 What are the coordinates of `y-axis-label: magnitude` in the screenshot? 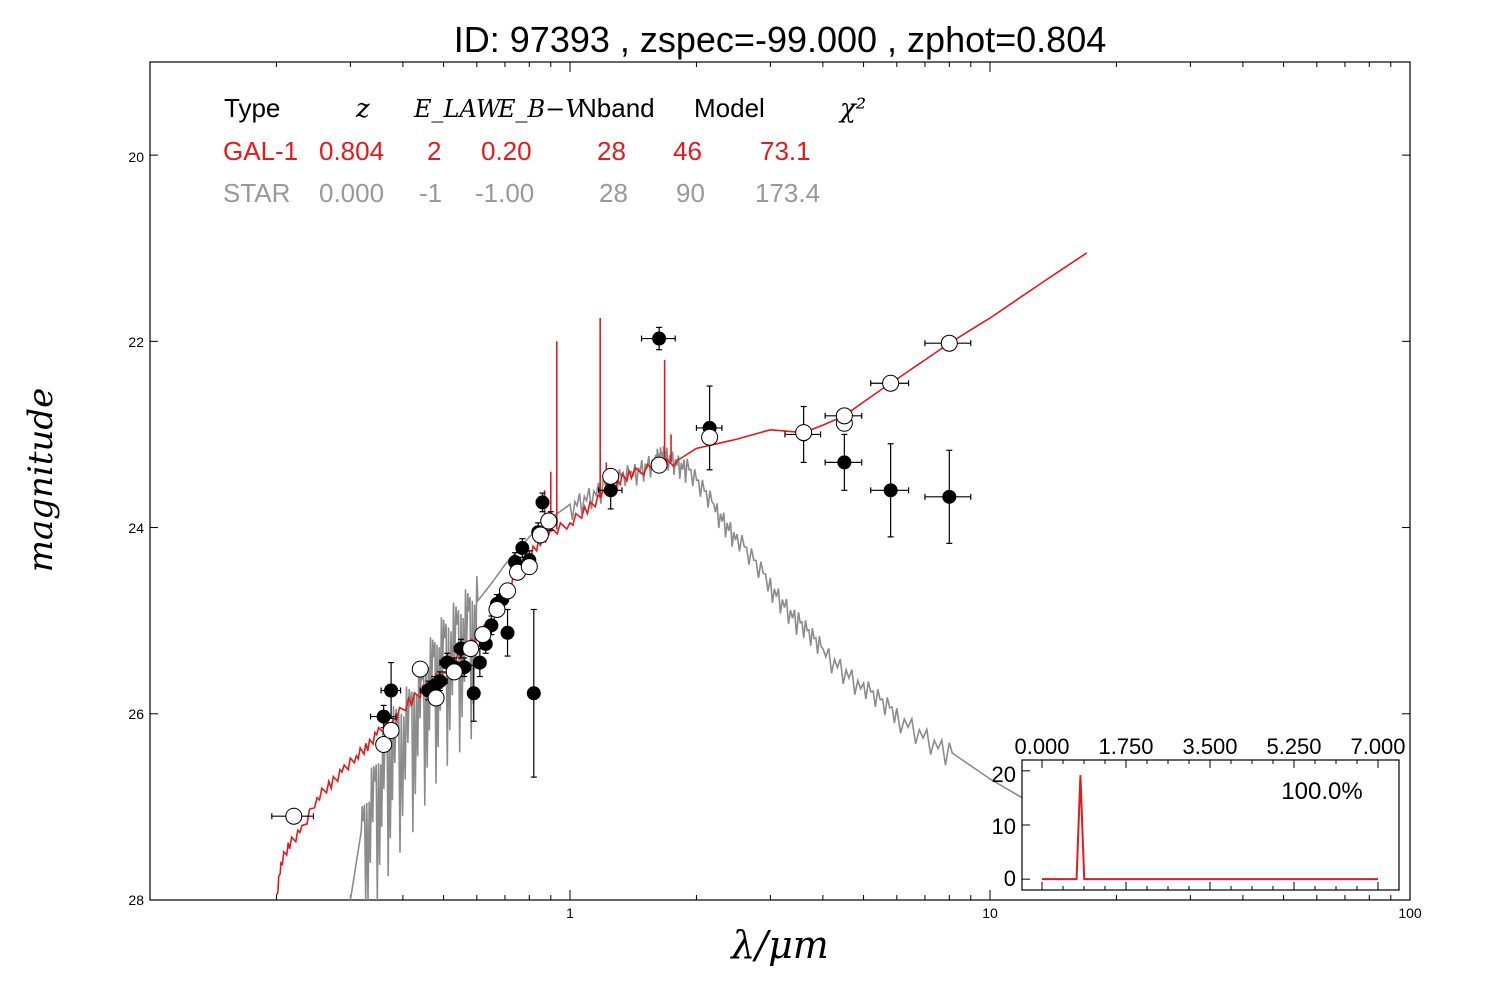 It's located at (41, 480).